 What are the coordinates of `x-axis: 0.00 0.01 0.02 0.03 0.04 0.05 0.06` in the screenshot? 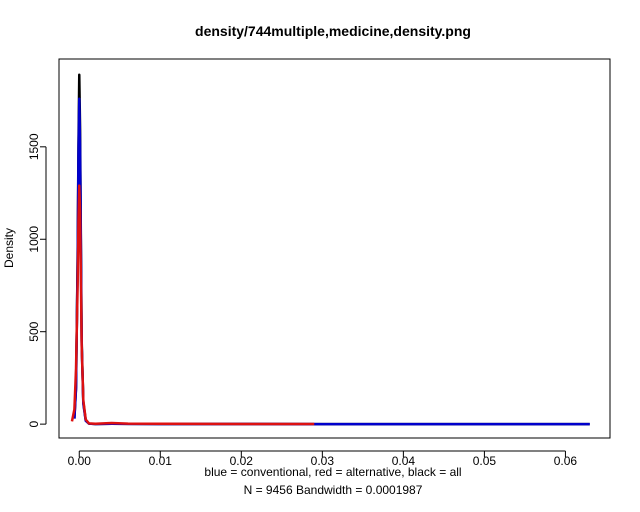 It's located at (323, 459).